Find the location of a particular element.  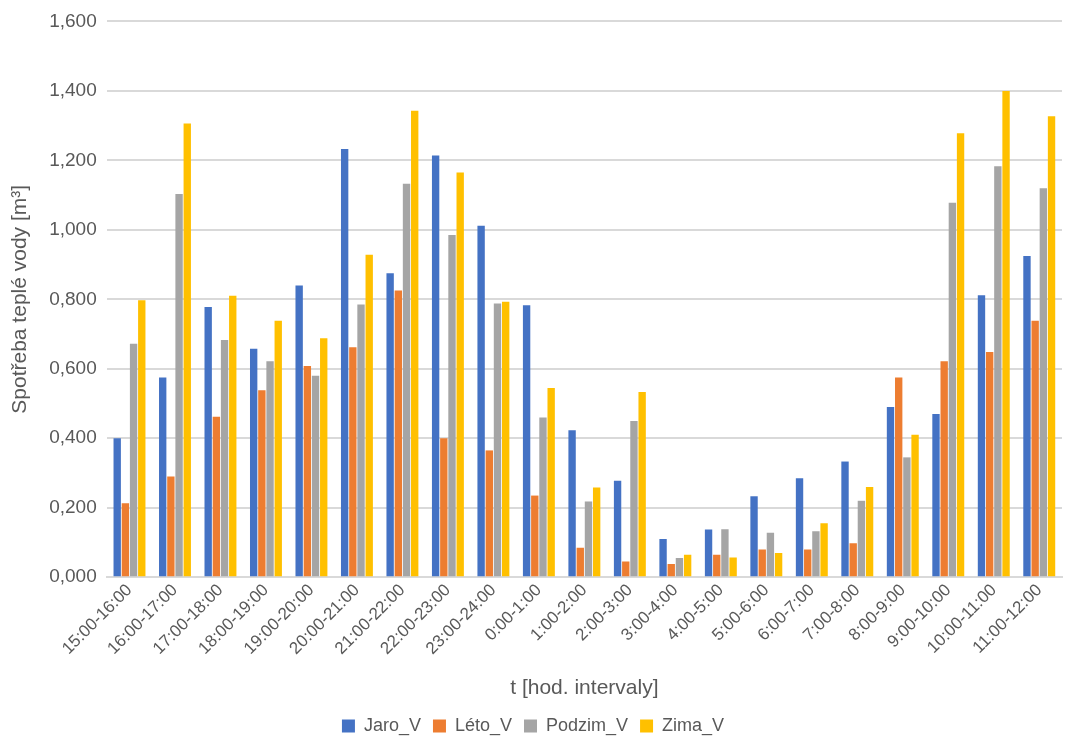

y-tick-label: 0,600 is located at coordinates (73, 368).